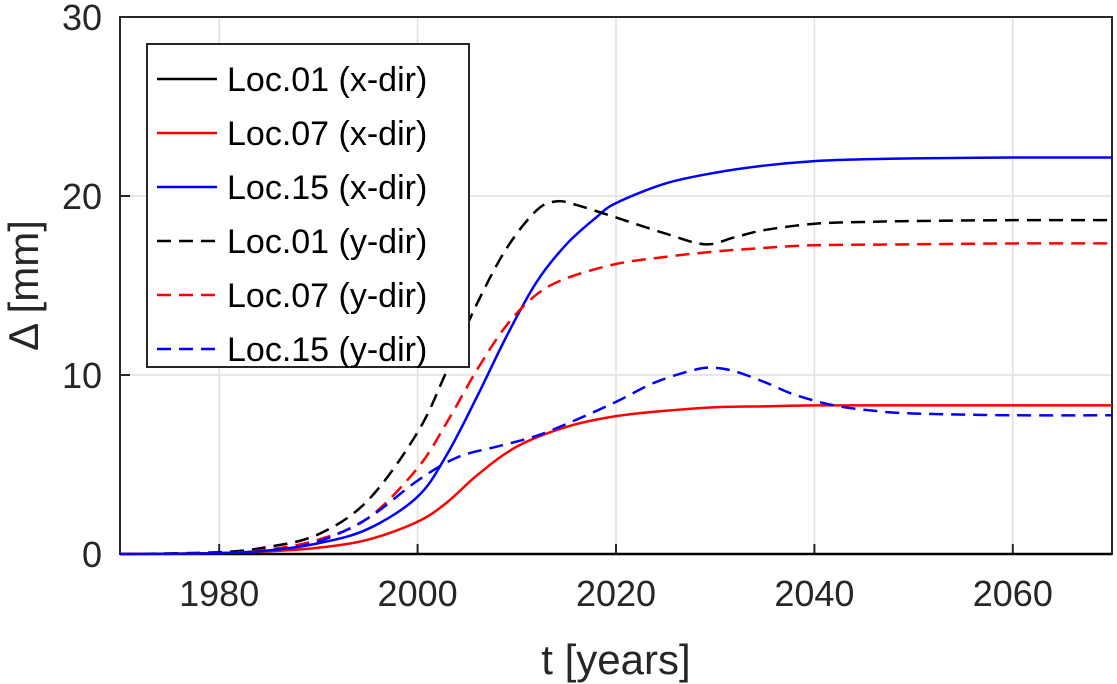  I want to click on y-tick-label: 0, so click(92, 554).